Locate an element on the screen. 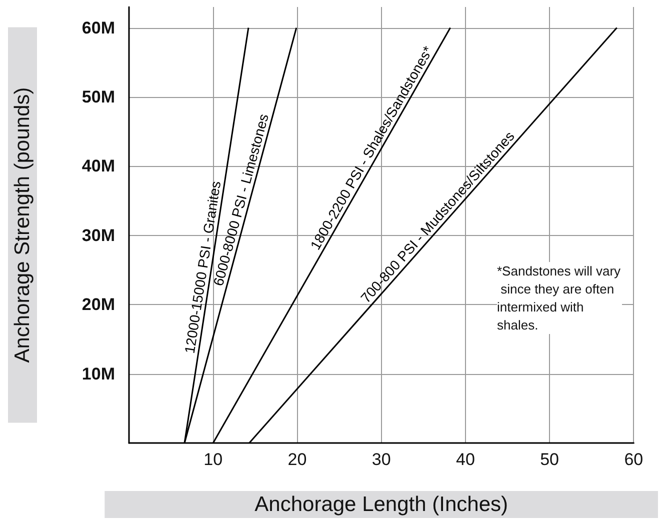  x-tick-label: 10 is located at coordinates (213, 459).